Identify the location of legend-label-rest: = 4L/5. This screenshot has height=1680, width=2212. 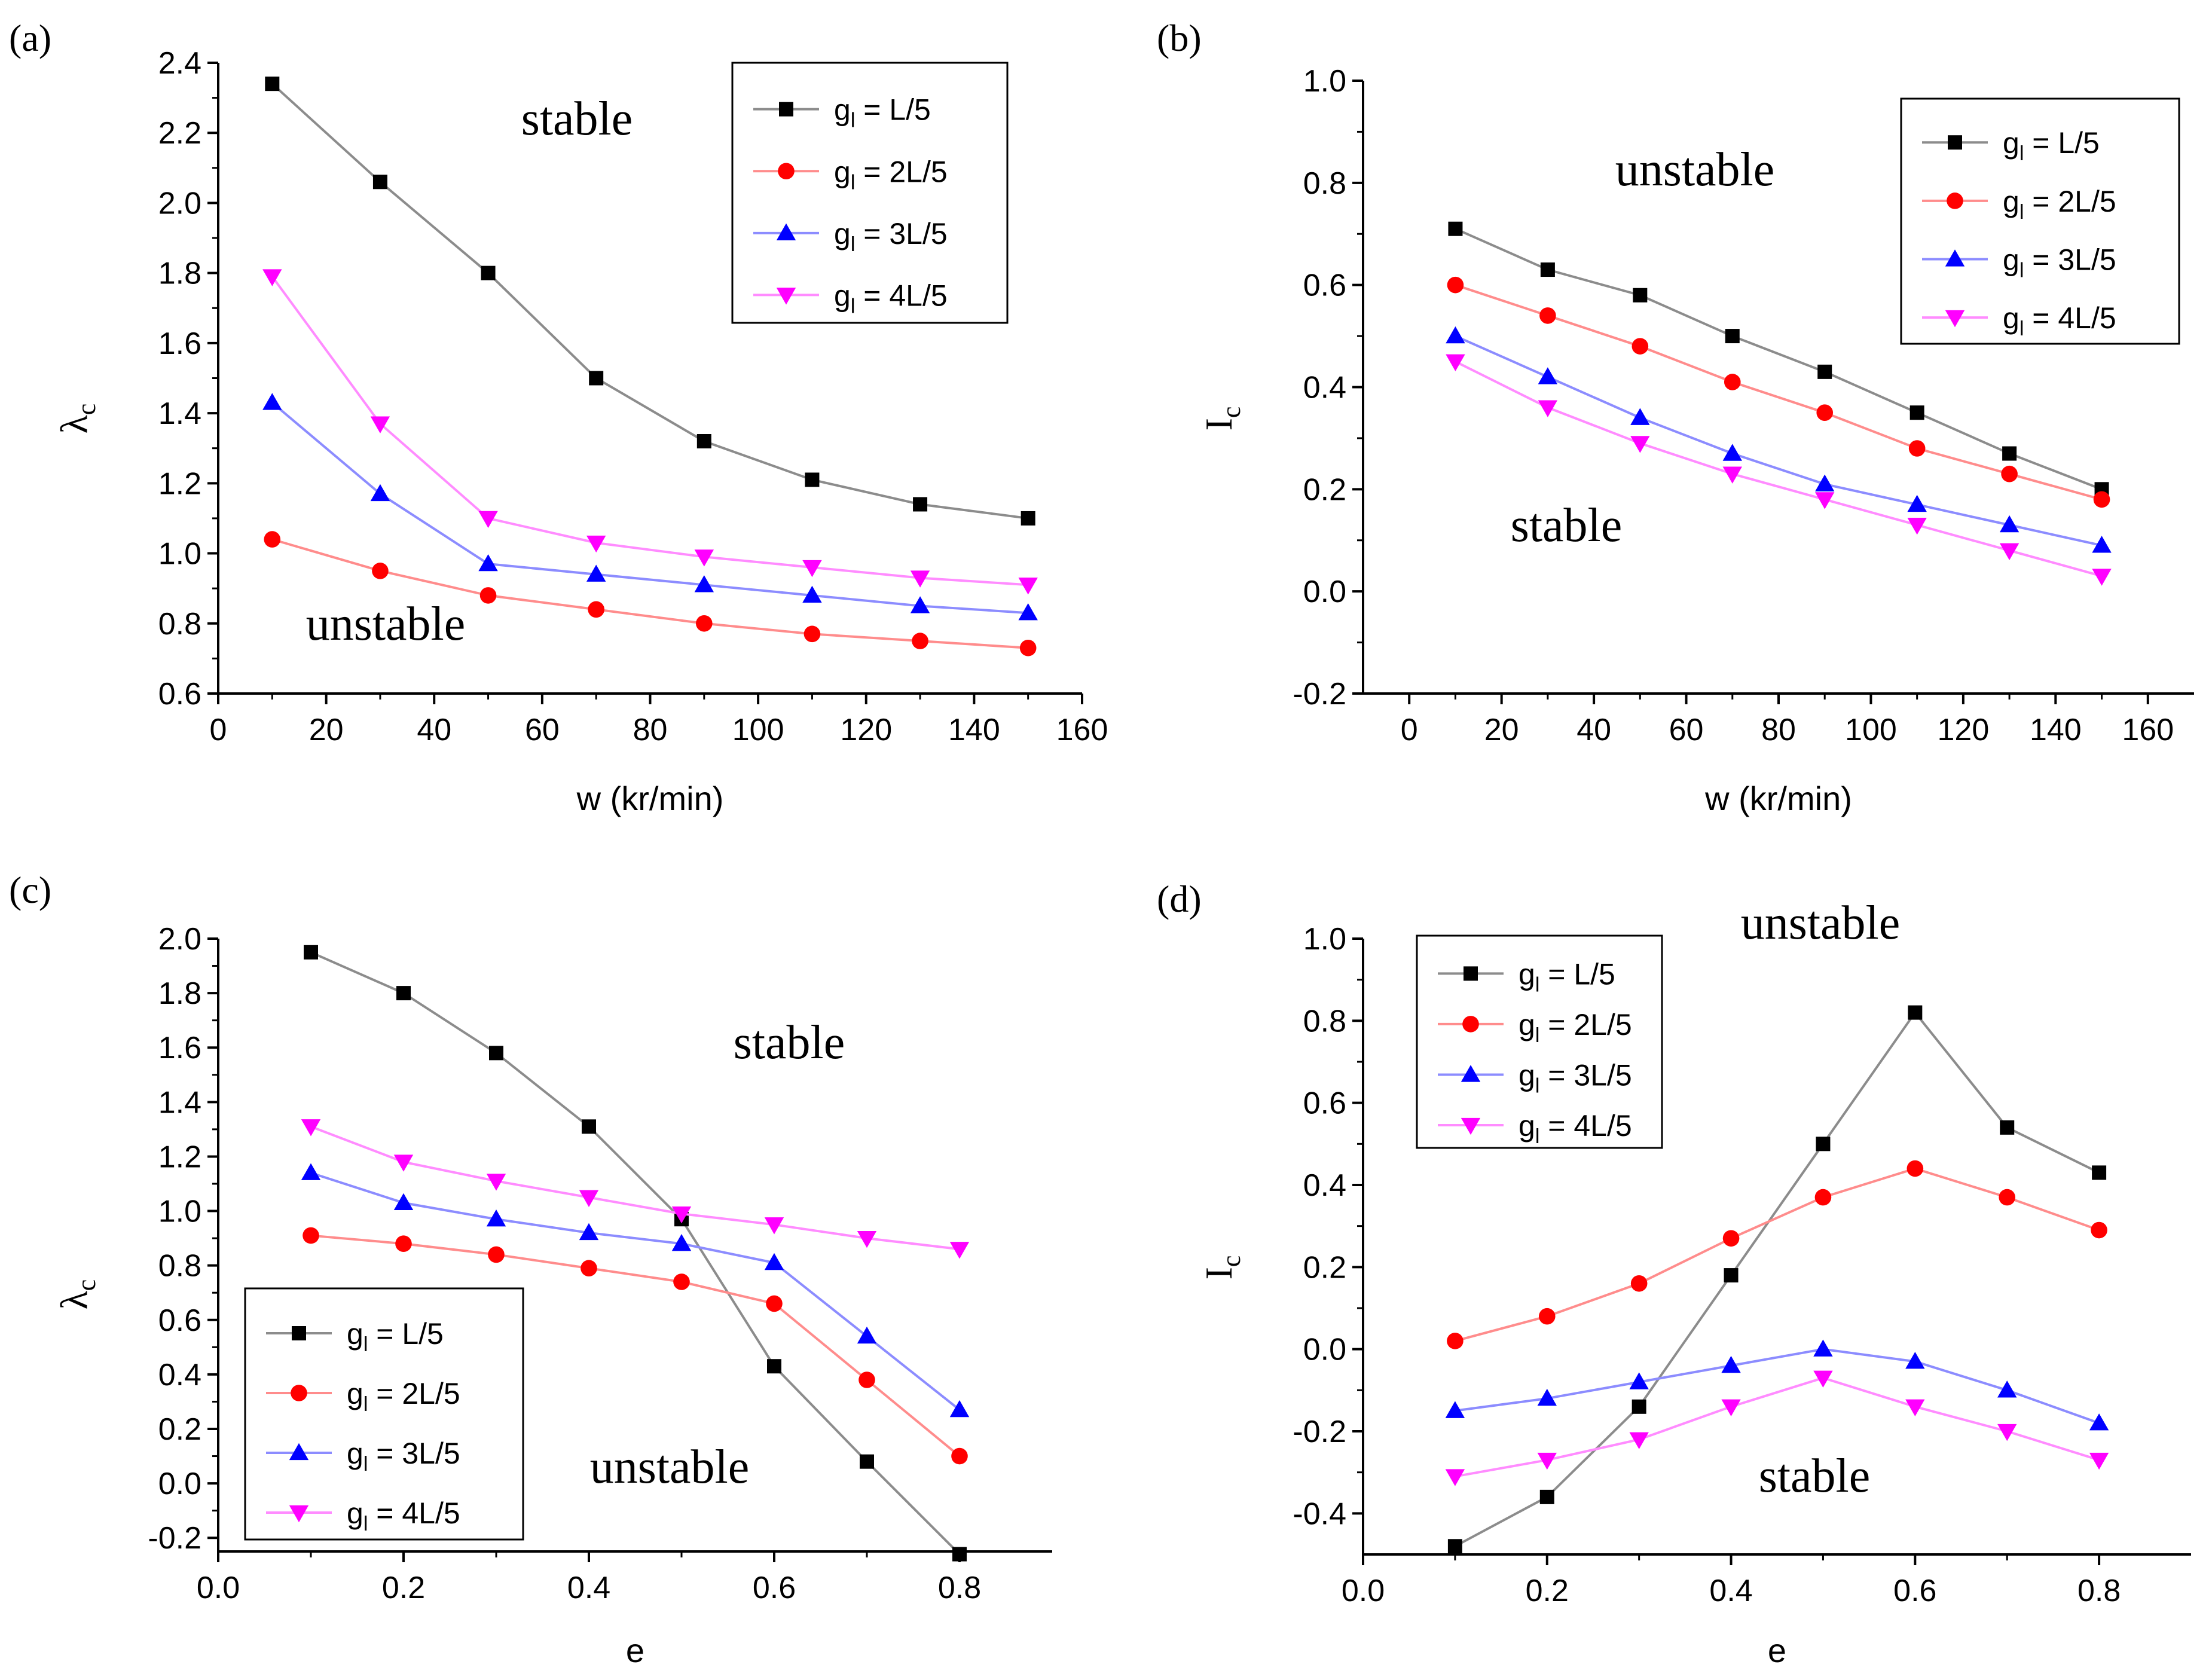
(2070, 318).